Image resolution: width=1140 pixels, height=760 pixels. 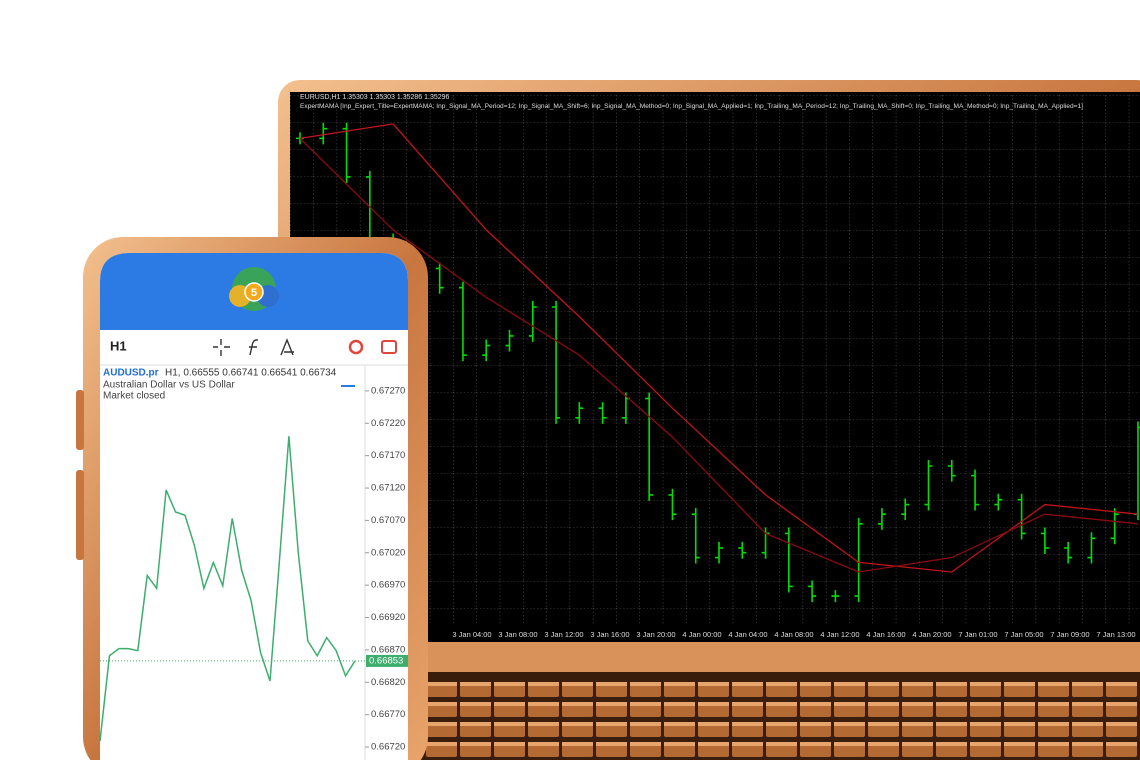 I want to click on logo-badge: 5, so click(x=254, y=293).